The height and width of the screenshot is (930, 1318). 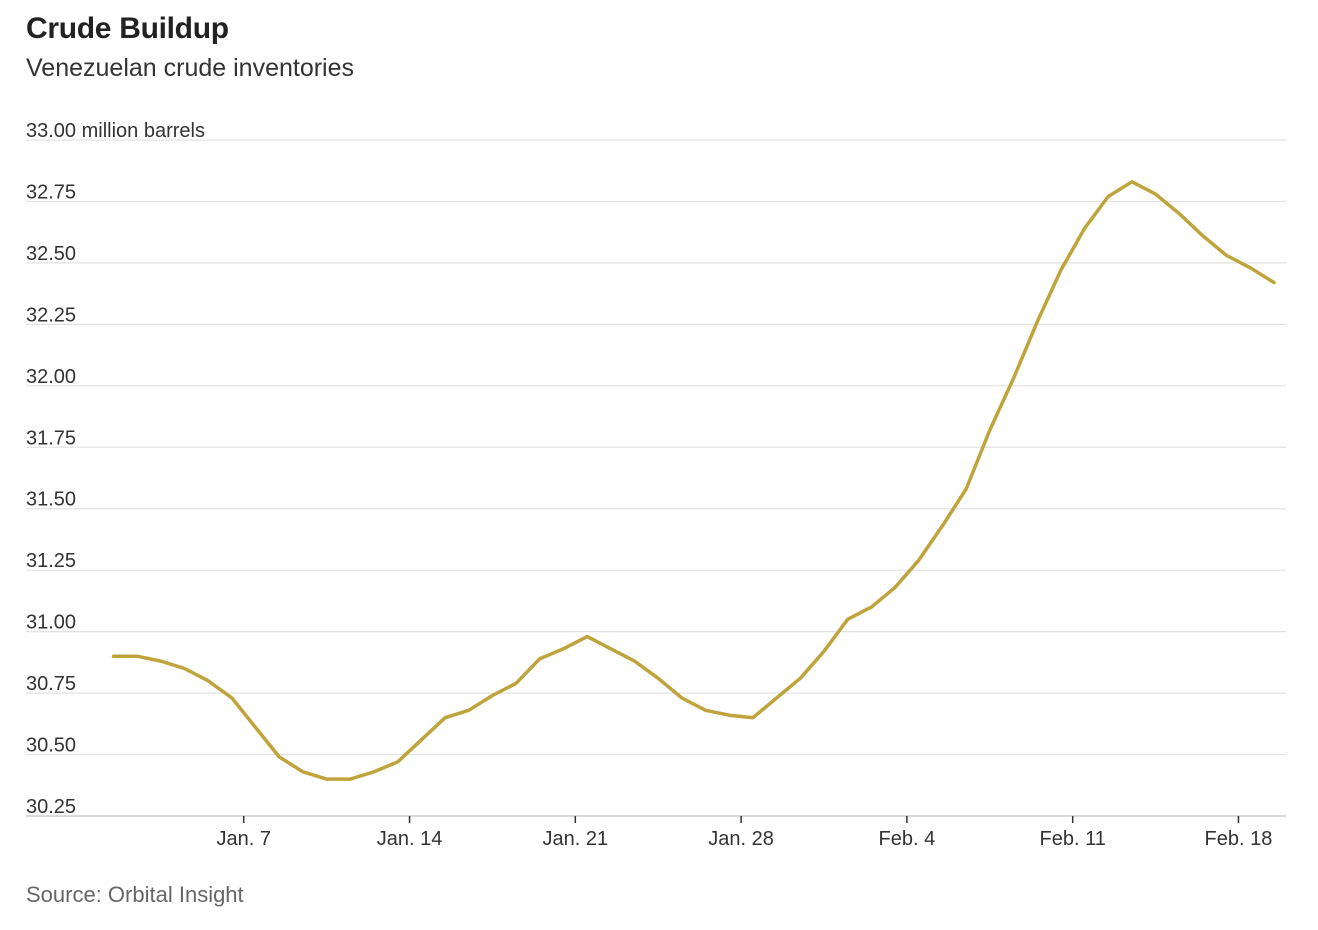 What do you see at coordinates (135, 894) in the screenshot?
I see `source-note: Source: Orbital Insight` at bounding box center [135, 894].